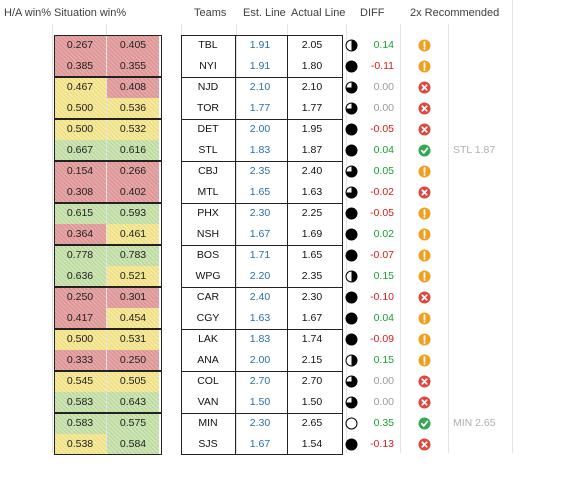 This screenshot has width=586, height=480. I want to click on situation-win-cell: 0.584, so click(133, 444).